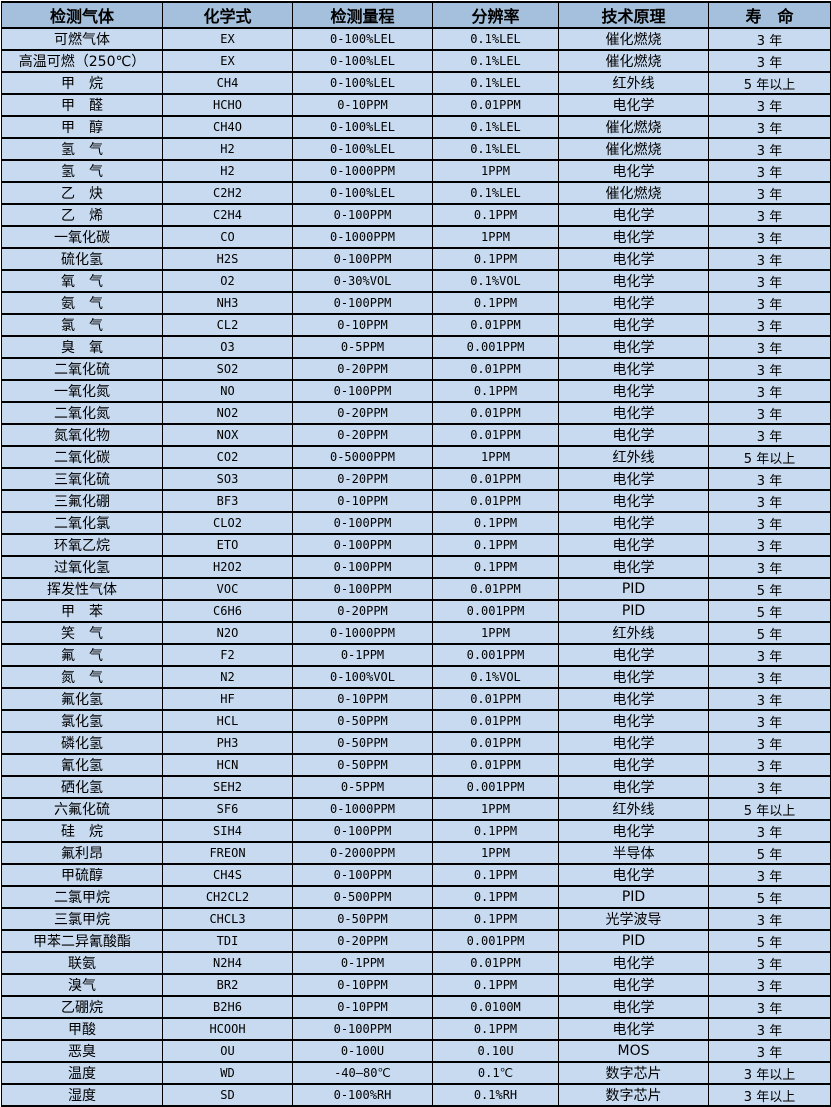  Describe the element at coordinates (227, 369) in the screenshot. I see `cell-formula: SO2` at that location.